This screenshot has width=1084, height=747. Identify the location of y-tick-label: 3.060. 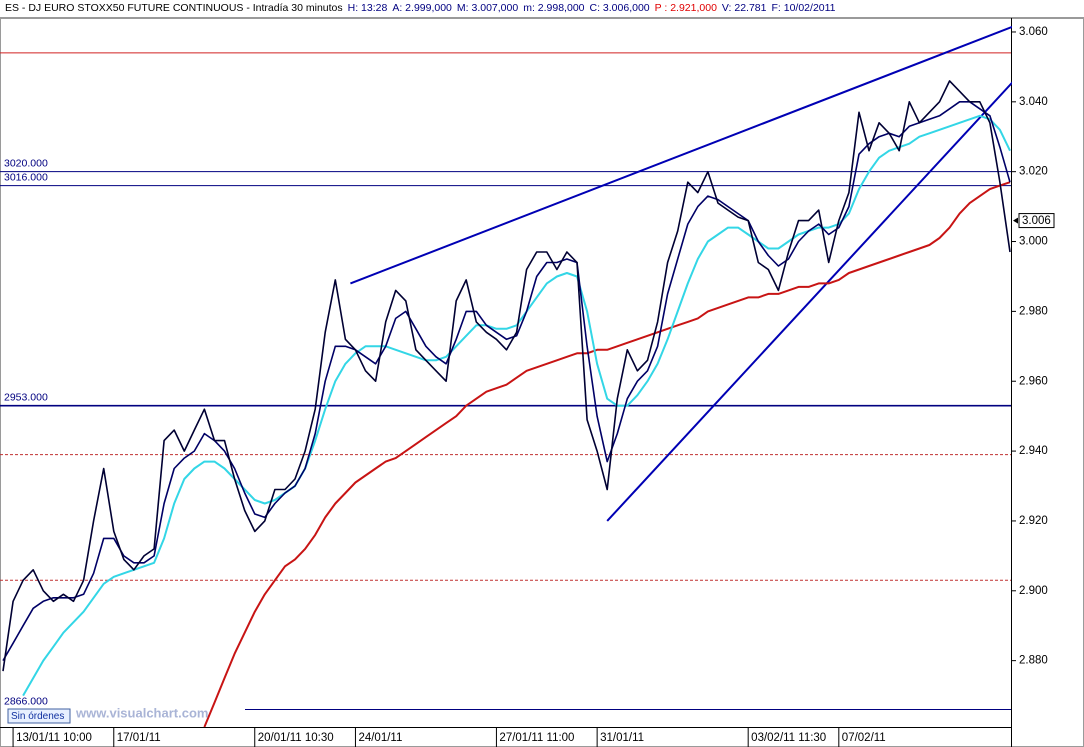
(1033, 32).